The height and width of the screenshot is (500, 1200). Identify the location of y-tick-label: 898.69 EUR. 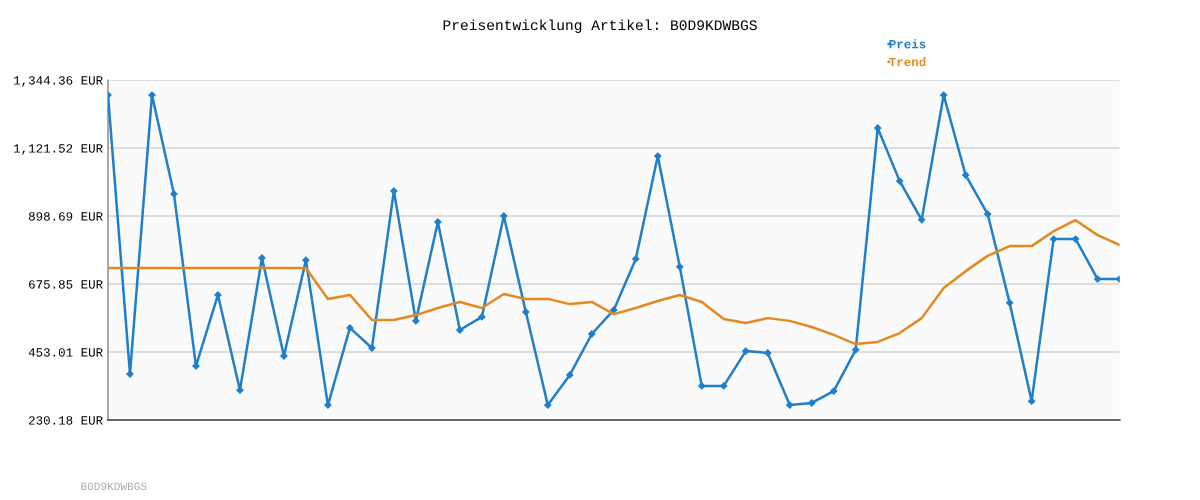
(65, 216).